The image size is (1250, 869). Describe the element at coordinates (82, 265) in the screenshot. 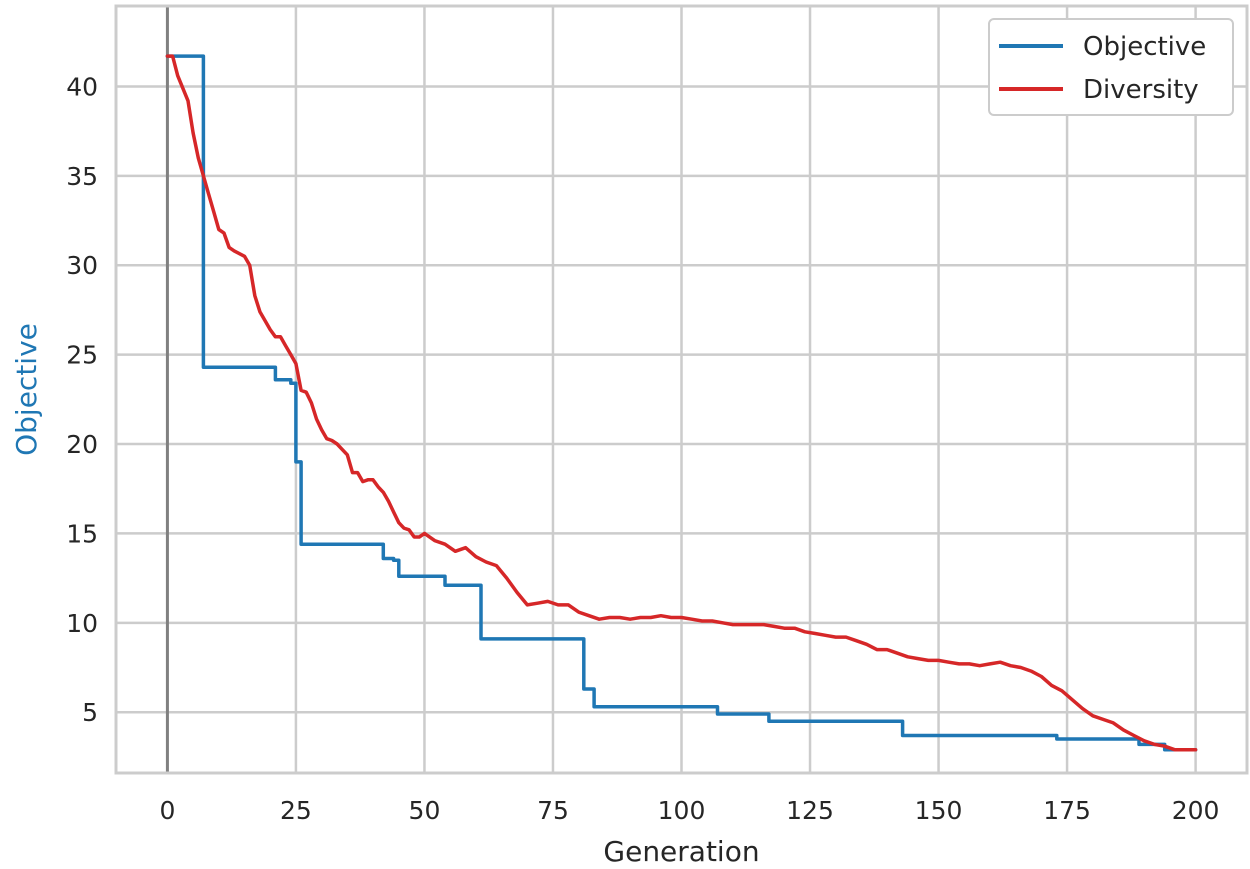

I see `y-tick-label: 30` at that location.